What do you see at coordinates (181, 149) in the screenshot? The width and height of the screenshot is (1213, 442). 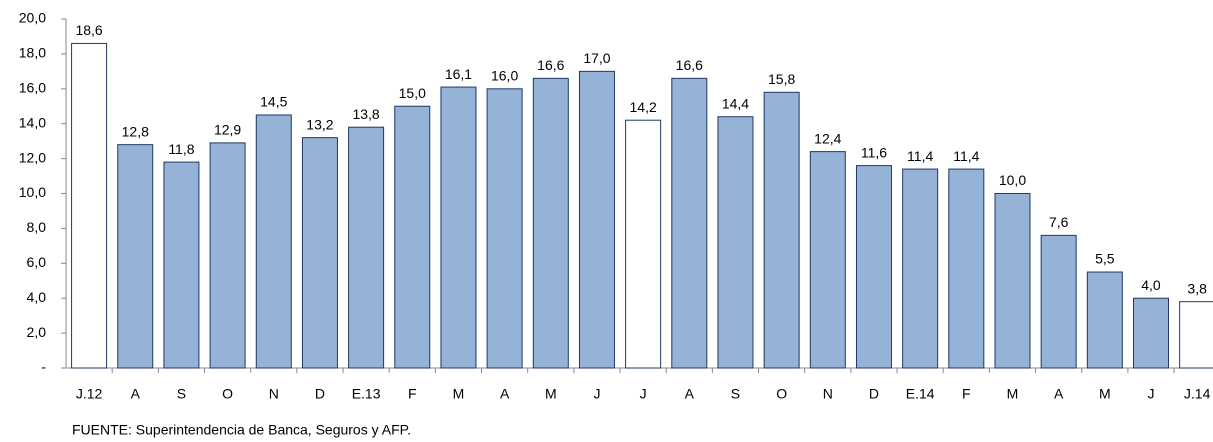 I see `value-label: 11,8` at bounding box center [181, 149].